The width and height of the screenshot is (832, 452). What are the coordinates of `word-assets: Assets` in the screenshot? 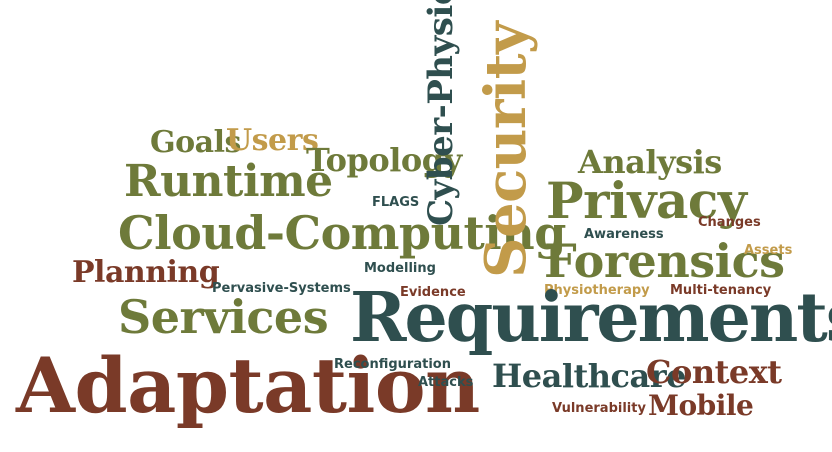 It's located at (768, 250).